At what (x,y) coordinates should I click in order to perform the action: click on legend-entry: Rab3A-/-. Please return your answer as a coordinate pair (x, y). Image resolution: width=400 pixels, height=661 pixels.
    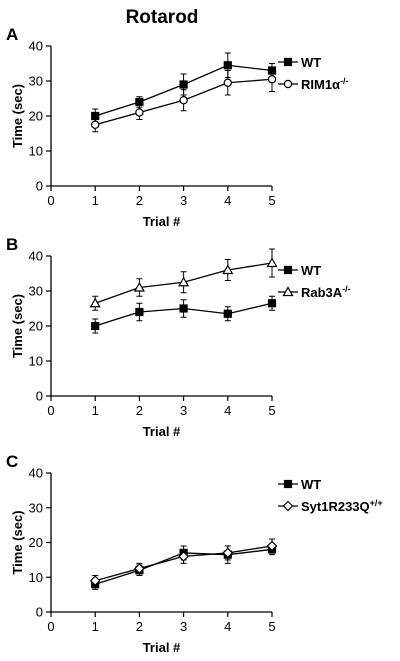
    Looking at the image, I should click on (314, 292).